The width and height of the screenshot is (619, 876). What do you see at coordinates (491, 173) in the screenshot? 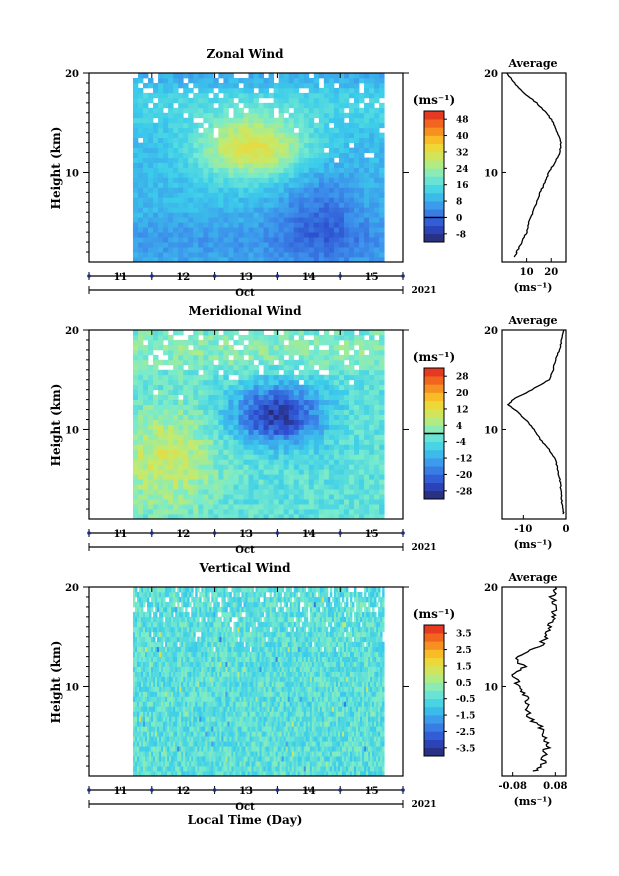
I see `profile-y-tick-label: 10` at bounding box center [491, 173].